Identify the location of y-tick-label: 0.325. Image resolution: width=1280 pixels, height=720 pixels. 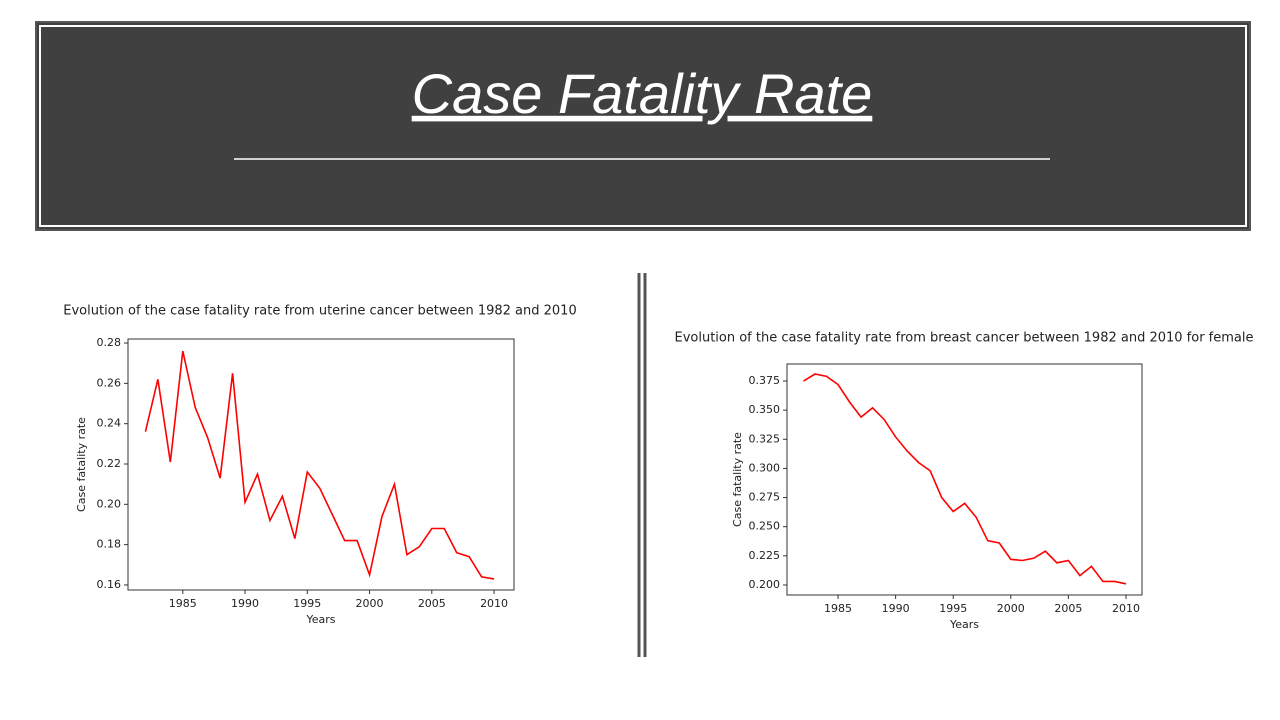
(765, 438).